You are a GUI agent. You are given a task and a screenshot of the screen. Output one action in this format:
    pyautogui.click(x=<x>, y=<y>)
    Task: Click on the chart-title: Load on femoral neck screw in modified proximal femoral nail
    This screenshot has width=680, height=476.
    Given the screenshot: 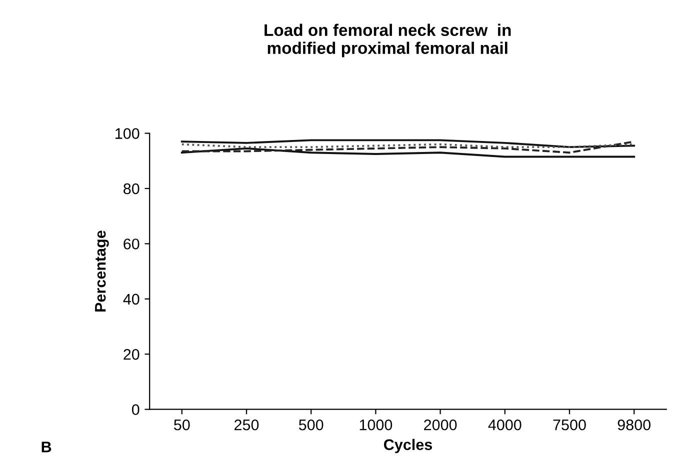 What is the action you would take?
    pyautogui.click(x=387, y=41)
    